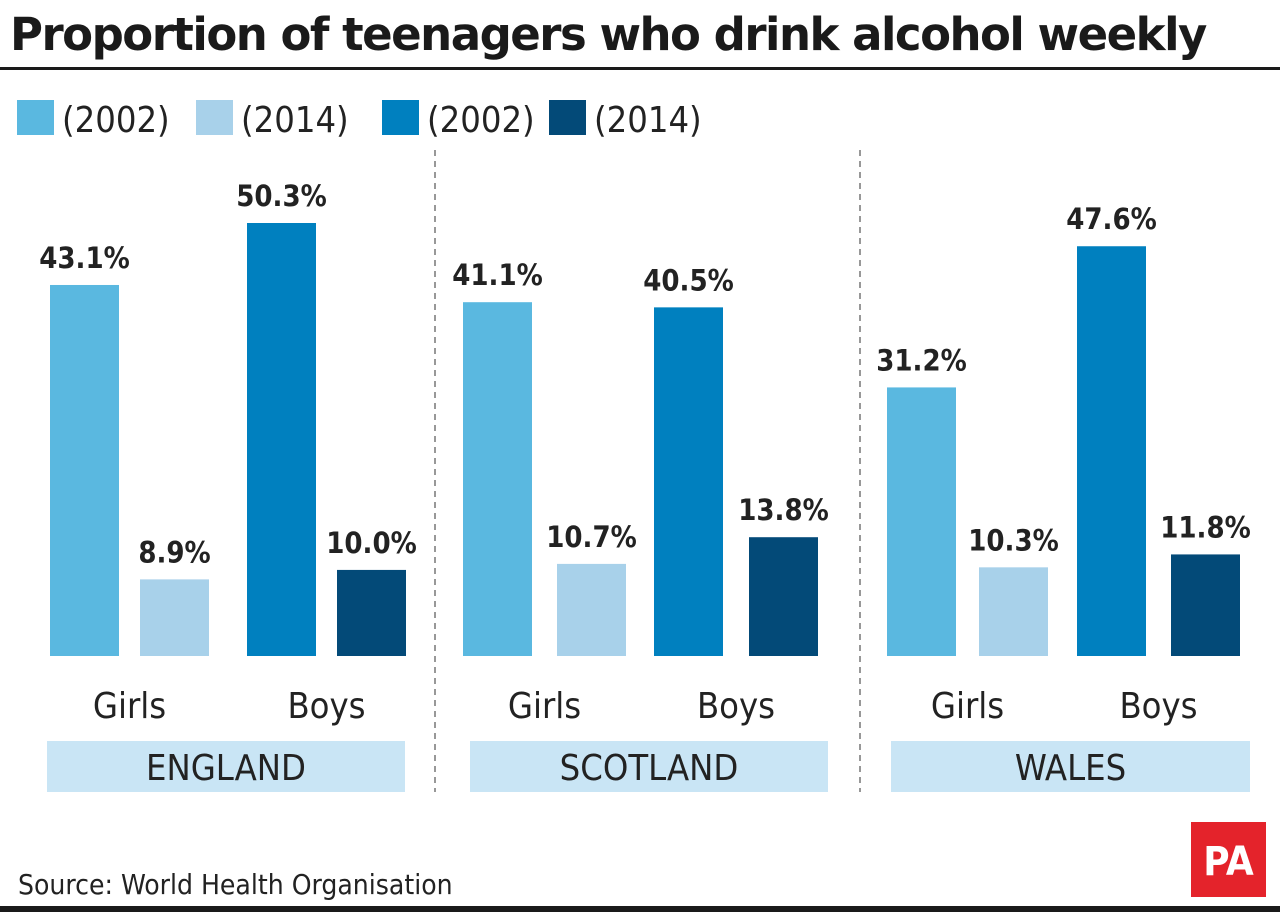 This screenshot has width=1280, height=912. Describe the element at coordinates (688, 280) in the screenshot. I see `data-label: 40.5%` at that location.